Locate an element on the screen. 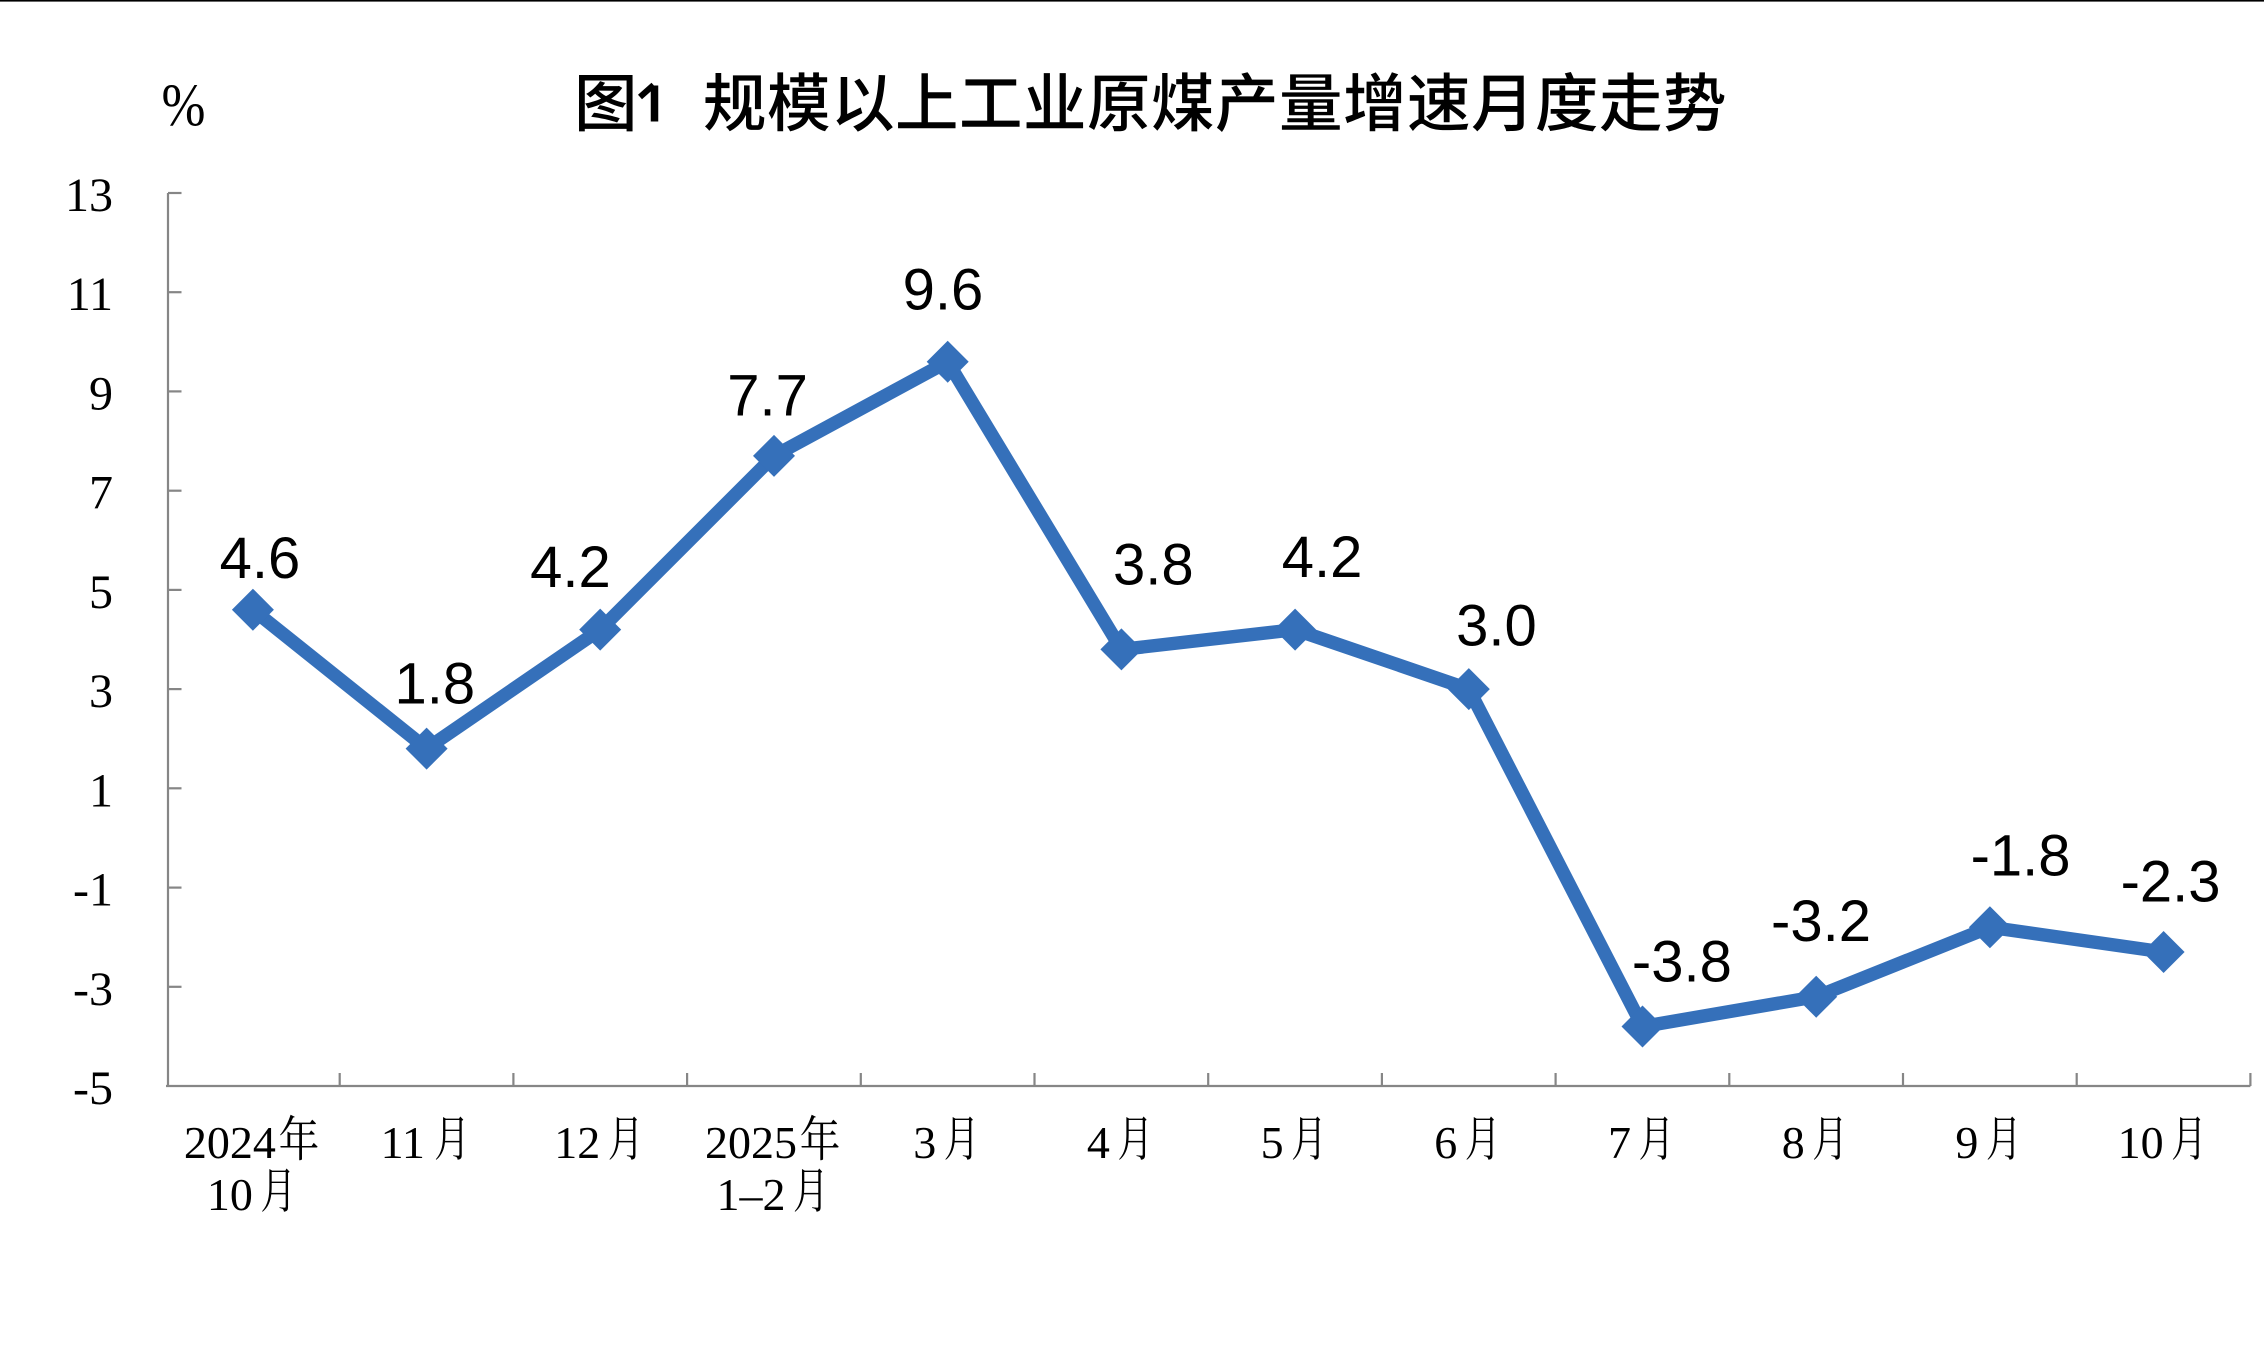 This screenshot has height=1364, width=2264. svg-text: 1 is located at coordinates (101, 790).